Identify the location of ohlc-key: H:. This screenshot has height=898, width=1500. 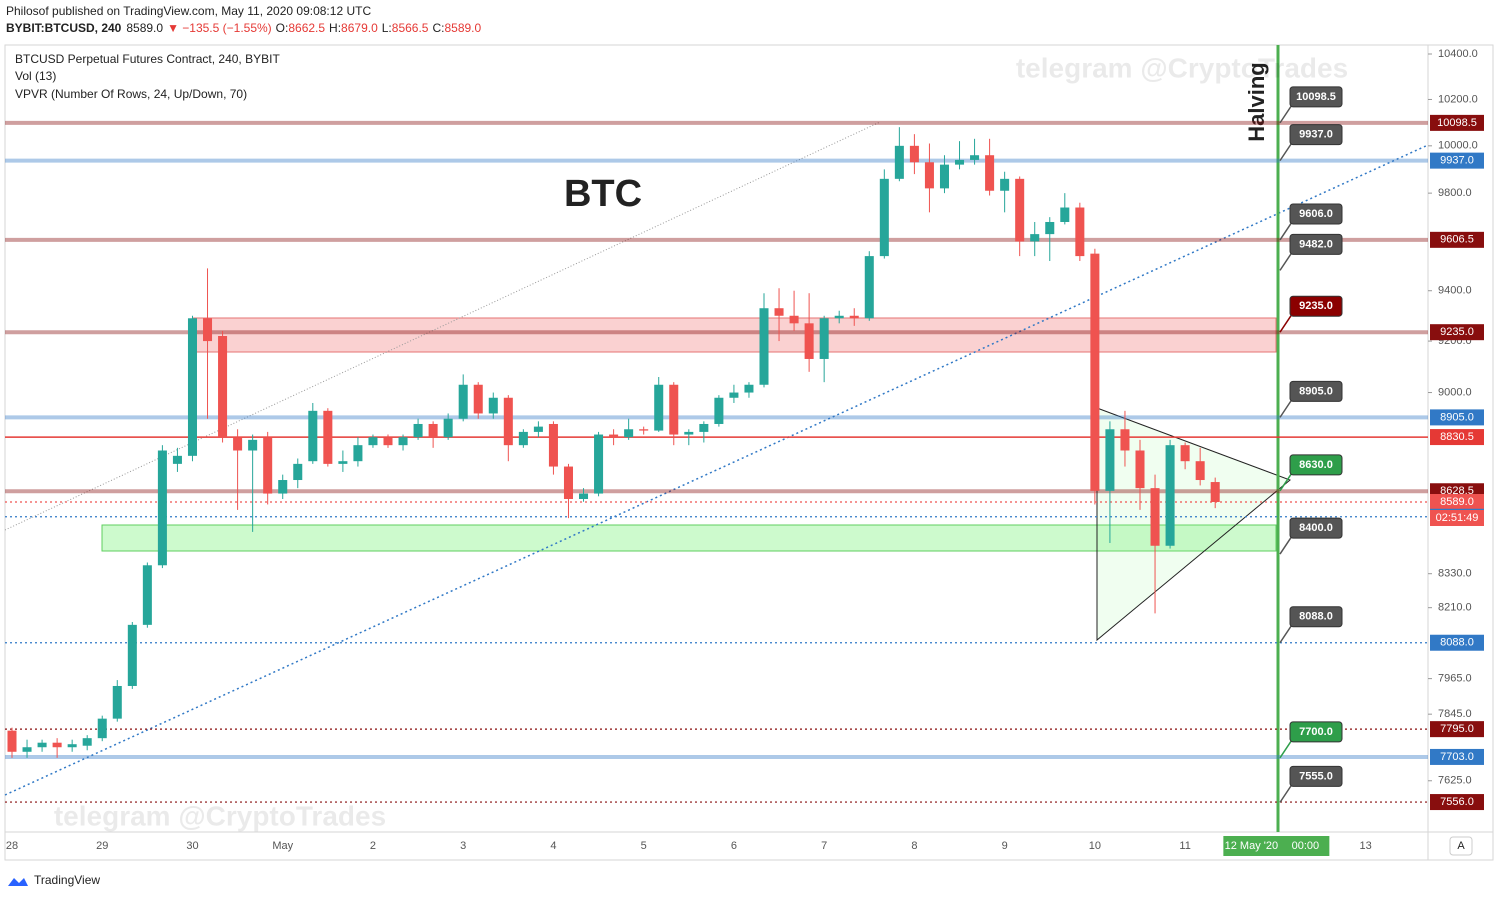
(335, 28).